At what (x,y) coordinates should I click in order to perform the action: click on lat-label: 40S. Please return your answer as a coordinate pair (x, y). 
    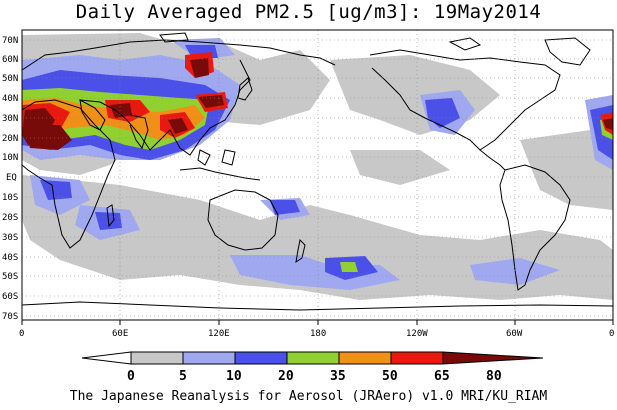
    Looking at the image, I should click on (10, 258).